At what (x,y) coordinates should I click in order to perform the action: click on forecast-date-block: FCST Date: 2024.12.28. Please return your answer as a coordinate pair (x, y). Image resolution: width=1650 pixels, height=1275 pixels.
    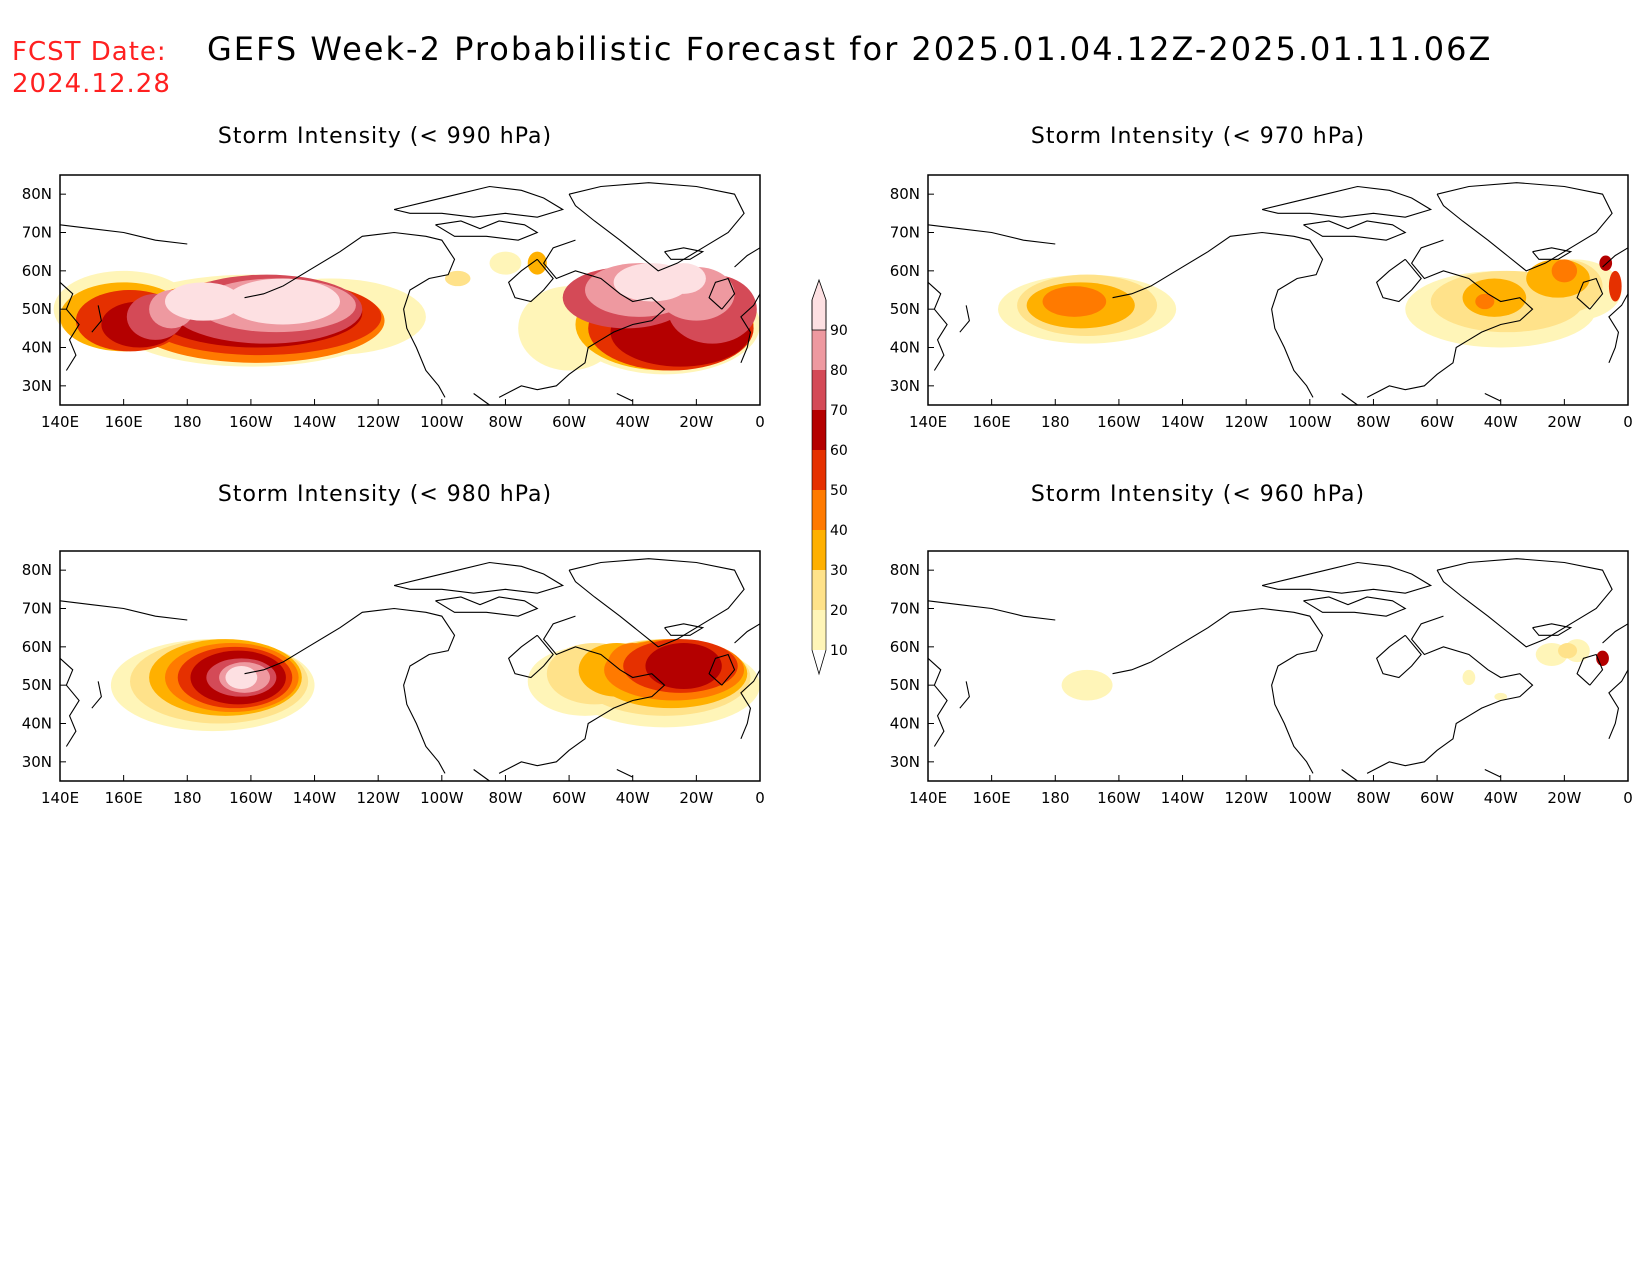
    Looking at the image, I should click on (91, 68).